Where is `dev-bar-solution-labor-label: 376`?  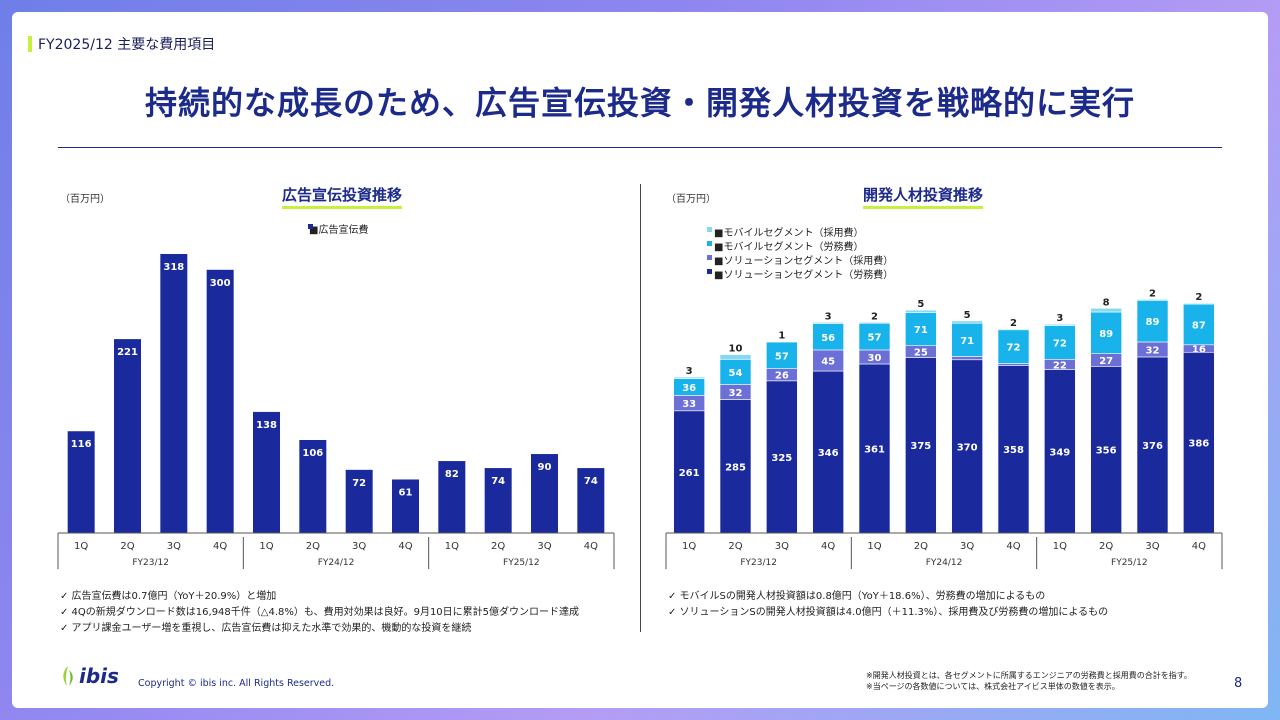 dev-bar-solution-labor-label: 376 is located at coordinates (1152, 446).